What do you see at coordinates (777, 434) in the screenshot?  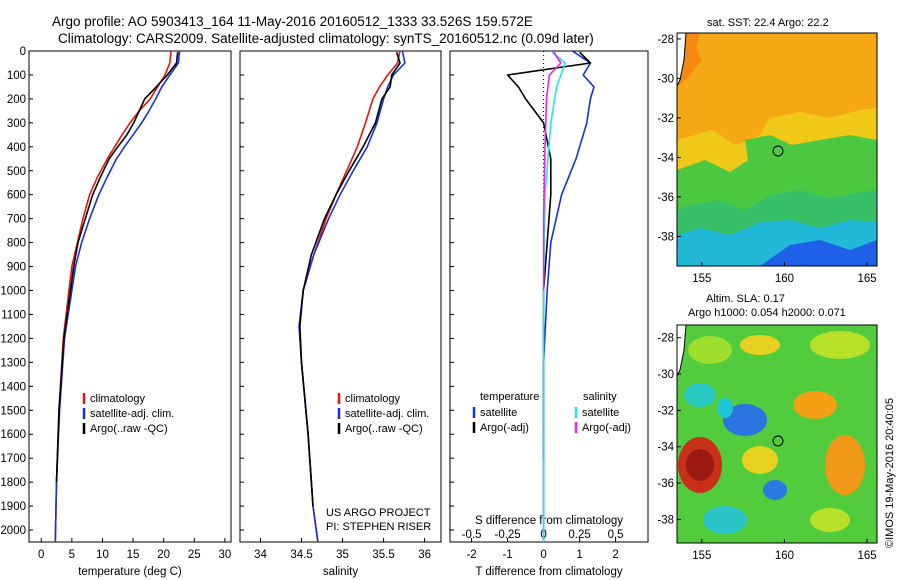 I see `sla-map-frame` at bounding box center [777, 434].